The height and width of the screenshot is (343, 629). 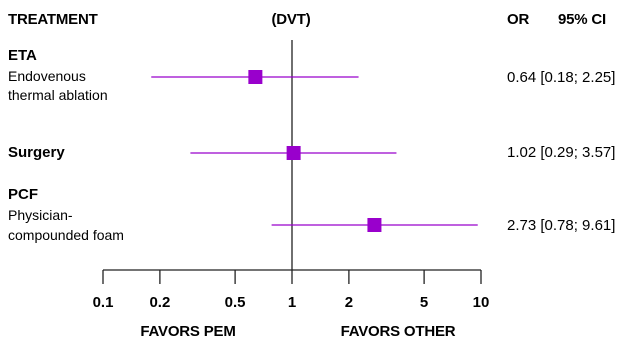 What do you see at coordinates (291, 290) in the screenshot?
I see `x-axis-ticks: 0.1 0.2 0.5 1 2 5 10` at bounding box center [291, 290].